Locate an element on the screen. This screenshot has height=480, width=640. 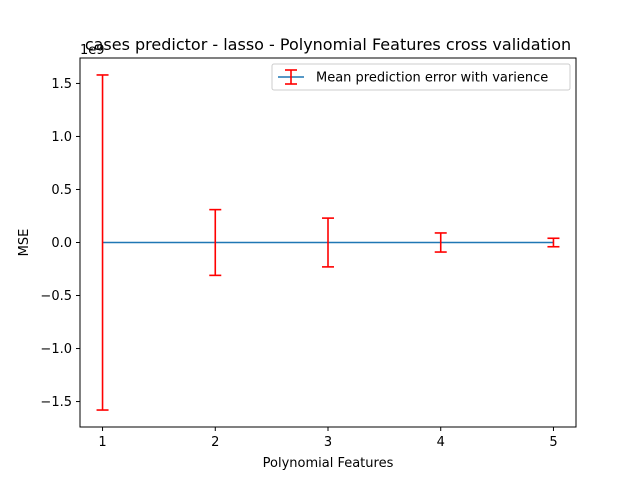
y-tick-label: 1.0 is located at coordinates (61, 137).